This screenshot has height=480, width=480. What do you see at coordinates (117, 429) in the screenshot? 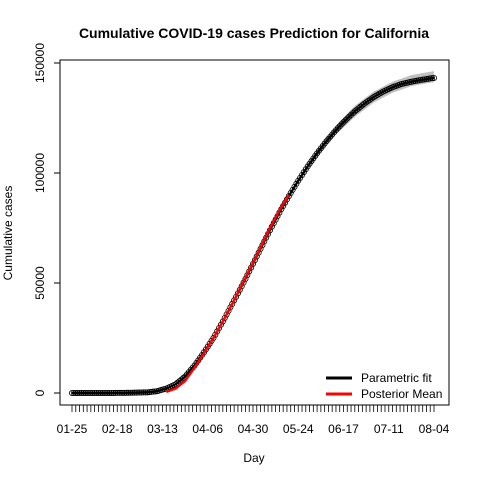
I see `x-tick-label: 02-18` at bounding box center [117, 429].